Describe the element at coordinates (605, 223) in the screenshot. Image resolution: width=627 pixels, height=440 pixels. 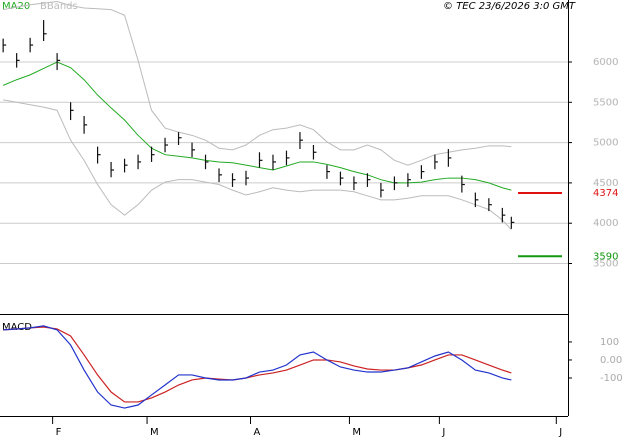
I see `y-tick-label: 4000` at that location.